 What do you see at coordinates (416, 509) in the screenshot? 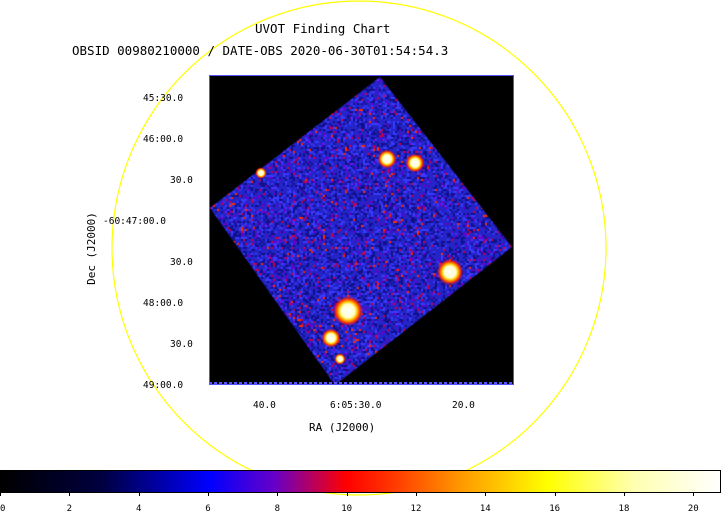
I see `colorbar-tick-label: 12` at bounding box center [416, 509].